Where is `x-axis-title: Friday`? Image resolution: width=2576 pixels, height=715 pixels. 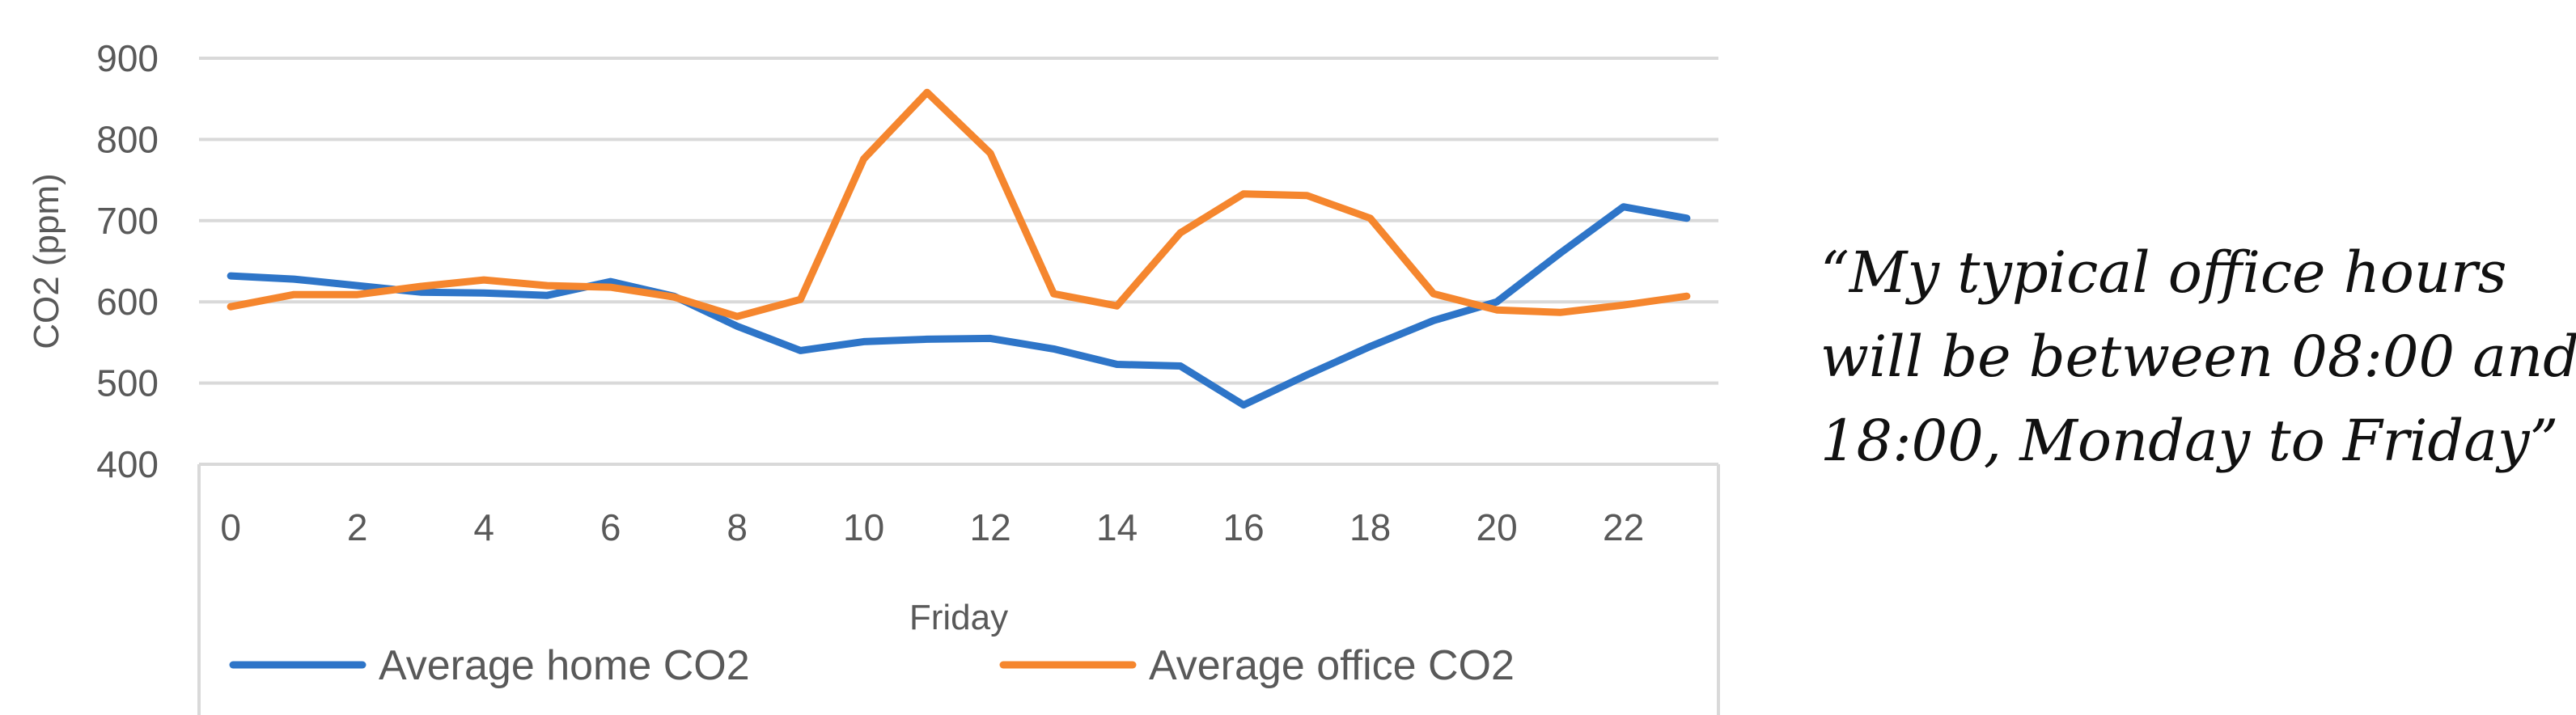
x-axis-title: Friday is located at coordinates (958, 617).